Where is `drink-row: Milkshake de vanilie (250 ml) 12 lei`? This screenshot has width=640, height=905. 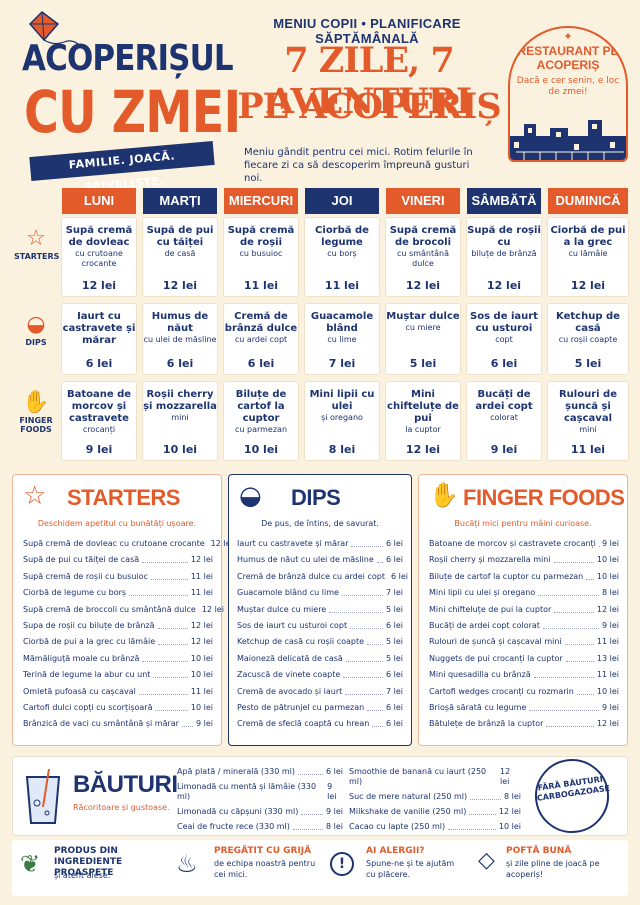 drink-row: Milkshake de vanilie (250 ml) 12 lei is located at coordinates (435, 812).